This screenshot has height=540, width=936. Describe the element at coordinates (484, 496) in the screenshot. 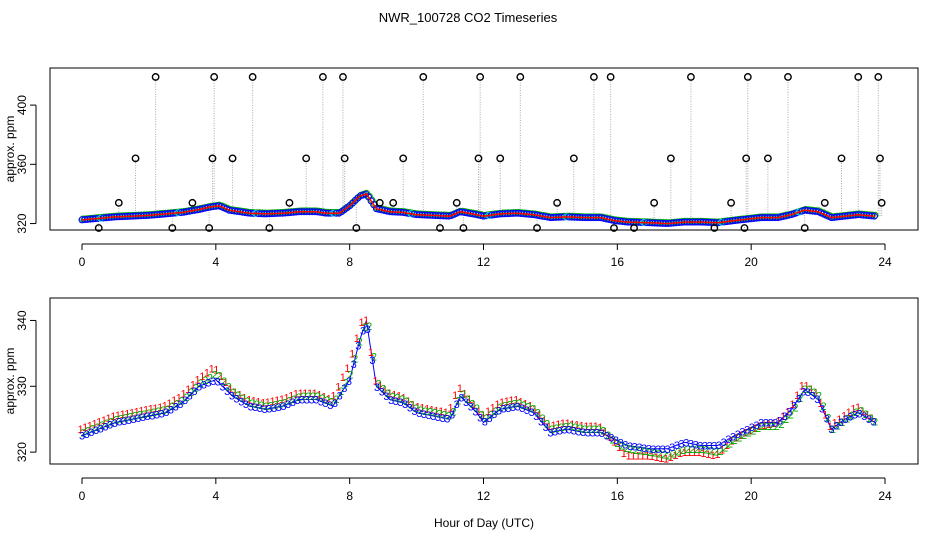

I see `x-tick-label: 12` at that location.